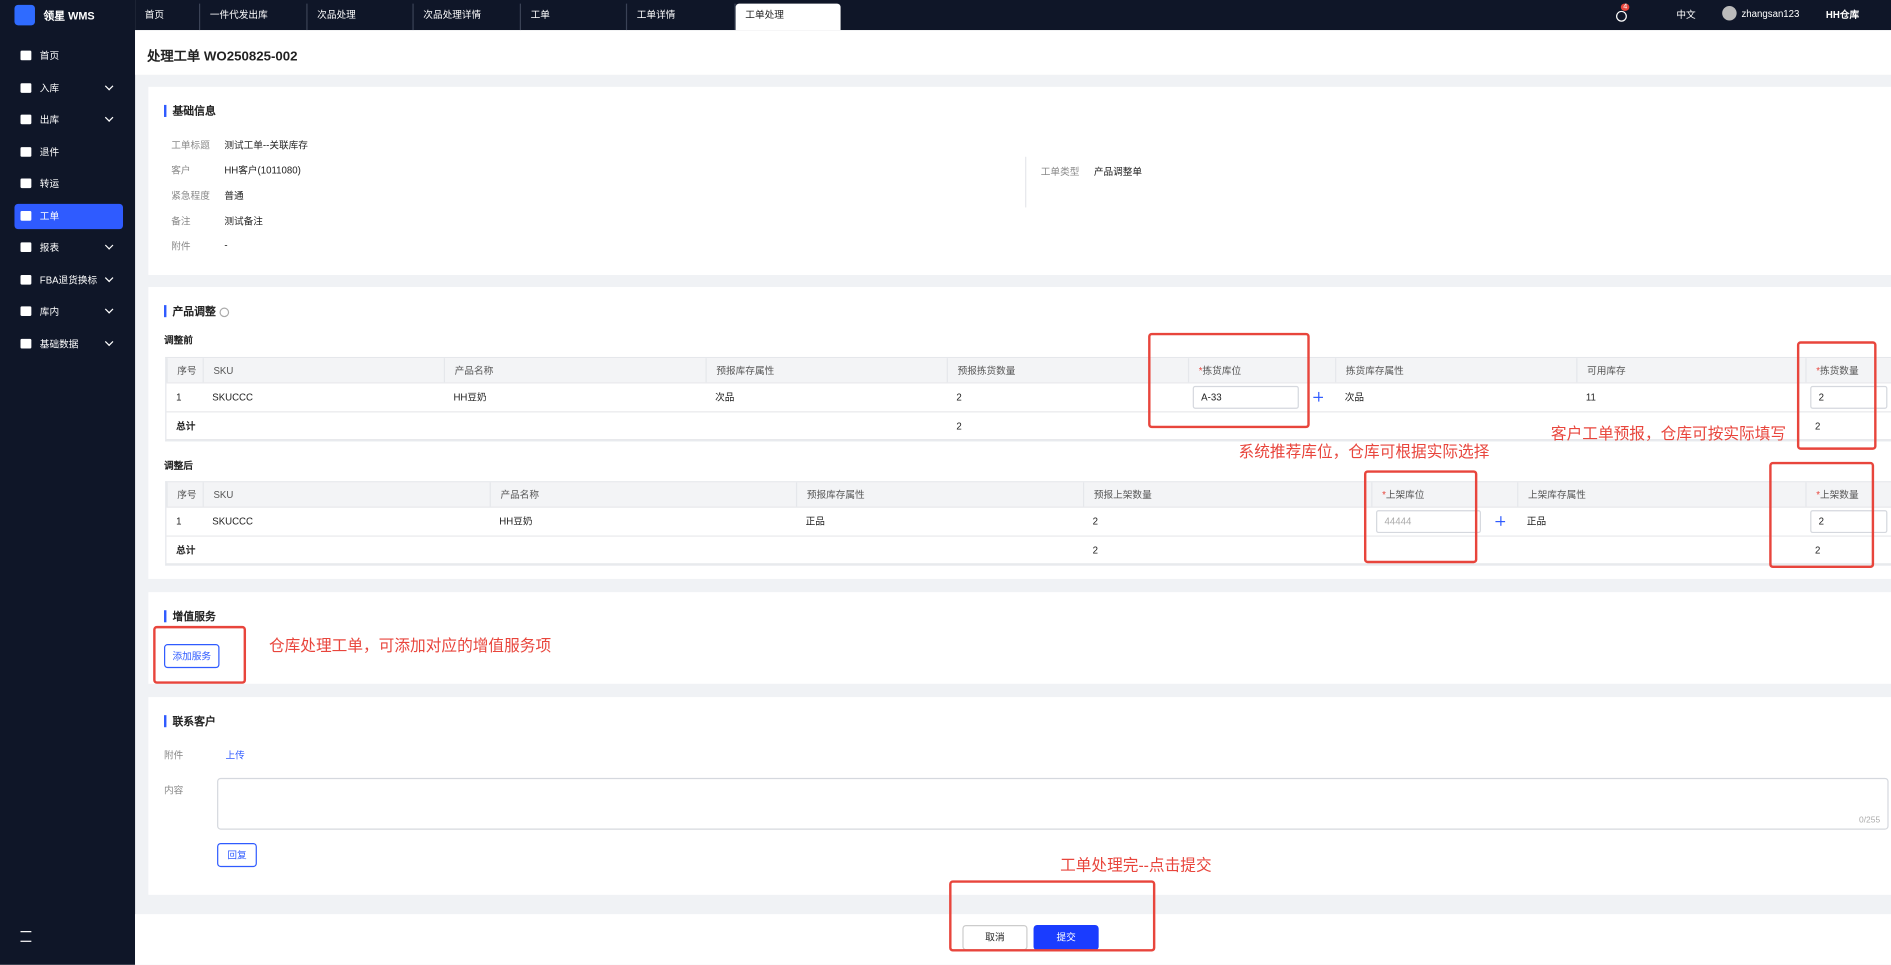 This screenshot has width=1891, height=965. Describe the element at coordinates (49, 152) in the screenshot. I see `menu-label: 退件` at that location.